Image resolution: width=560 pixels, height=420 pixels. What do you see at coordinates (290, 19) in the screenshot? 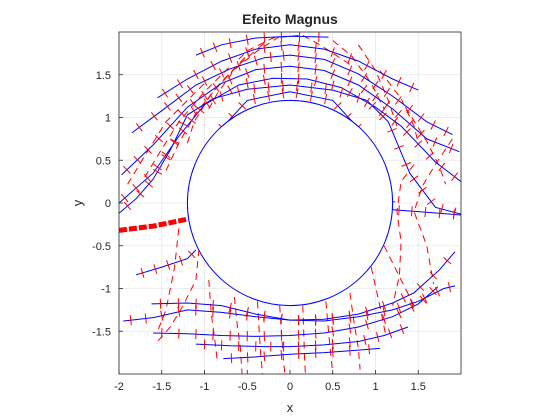
I see `chart-title: Efeito Magnus` at bounding box center [290, 19].